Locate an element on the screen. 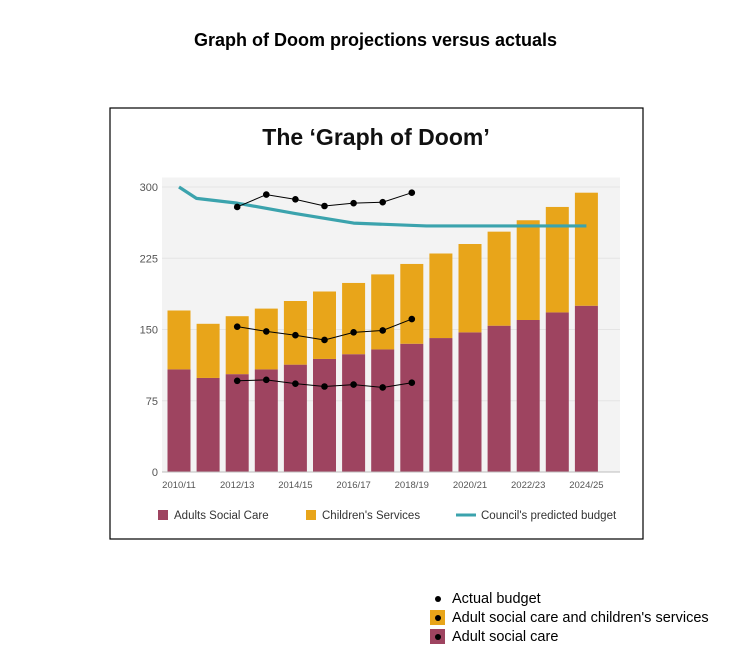 Image resolution: width=751 pixels, height=671 pixels. x-tick-label: 2022/23 is located at coordinates (528, 485).